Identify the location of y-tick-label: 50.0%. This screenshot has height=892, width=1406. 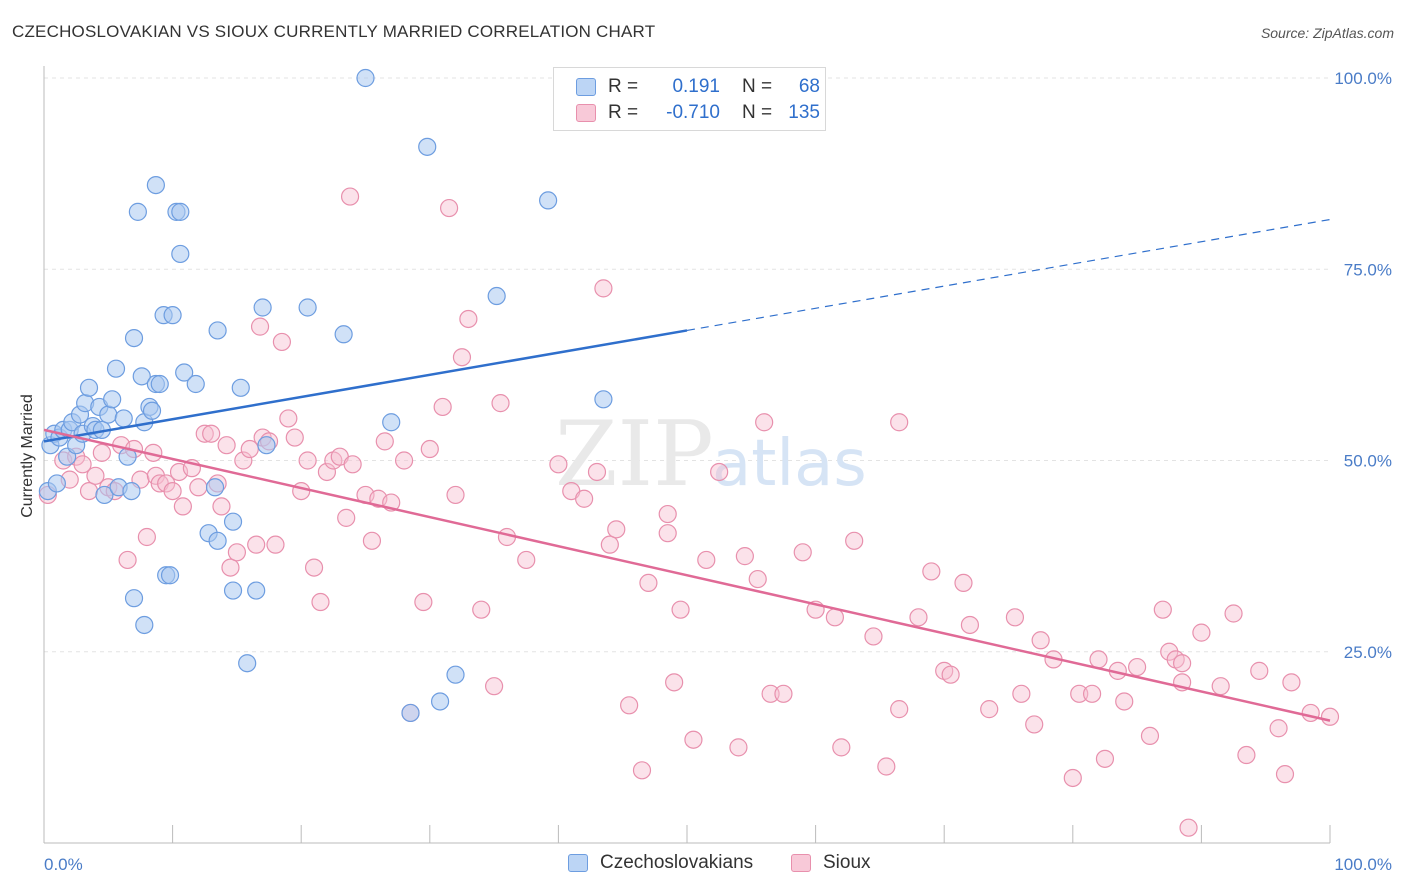
(1368, 461).